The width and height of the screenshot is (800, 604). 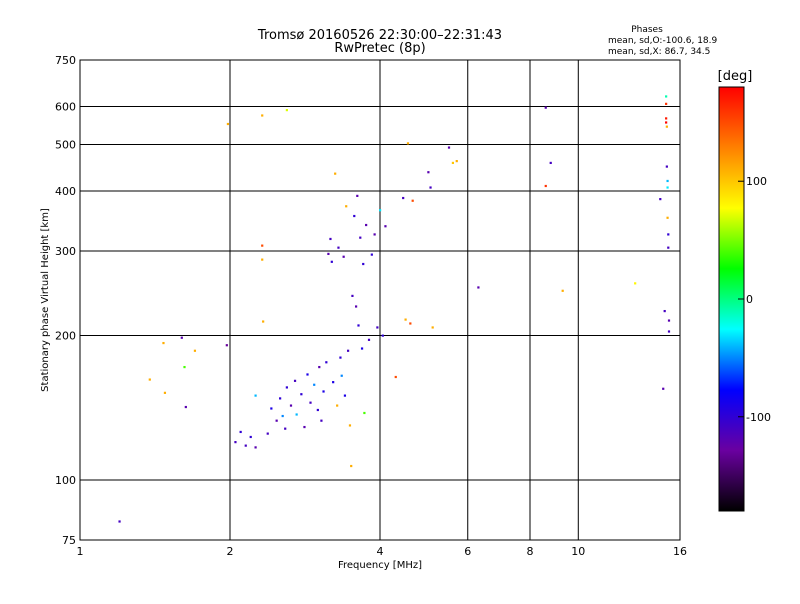 What do you see at coordinates (65, 251) in the screenshot?
I see `y-tick-label: 300` at bounding box center [65, 251].